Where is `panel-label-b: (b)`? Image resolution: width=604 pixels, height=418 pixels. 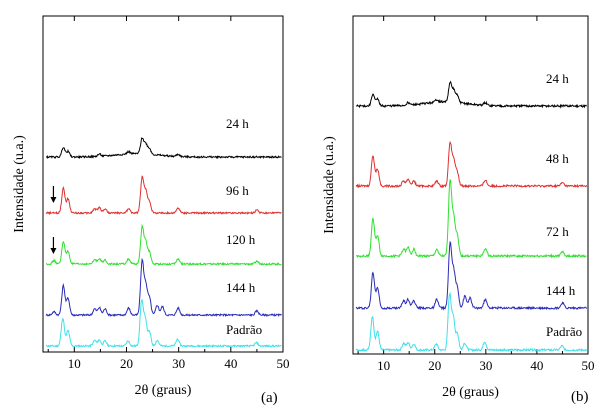
panel-label-b: (b) is located at coordinates (580, 397).